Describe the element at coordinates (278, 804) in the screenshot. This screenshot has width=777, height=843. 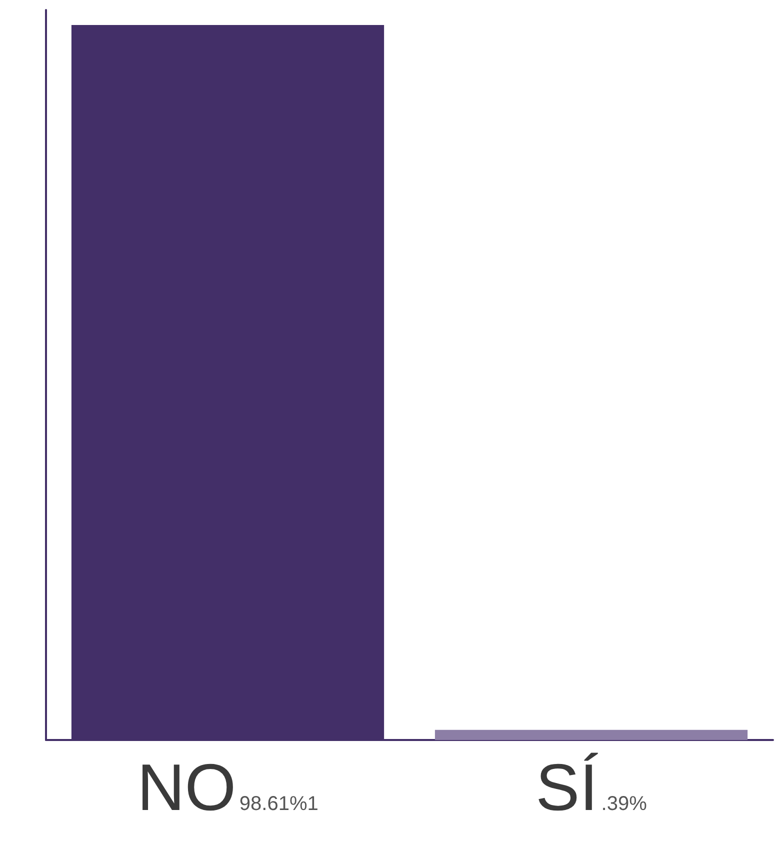
I see `text: 98.61%1` at that location.